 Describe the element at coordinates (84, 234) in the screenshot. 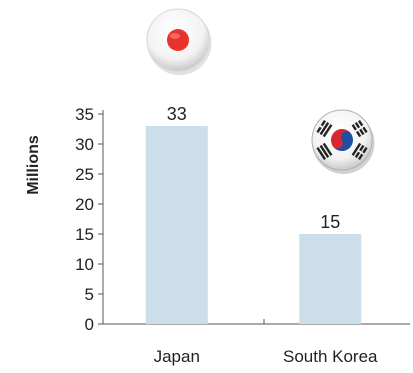

I see `y-tick-label: 15` at that location.